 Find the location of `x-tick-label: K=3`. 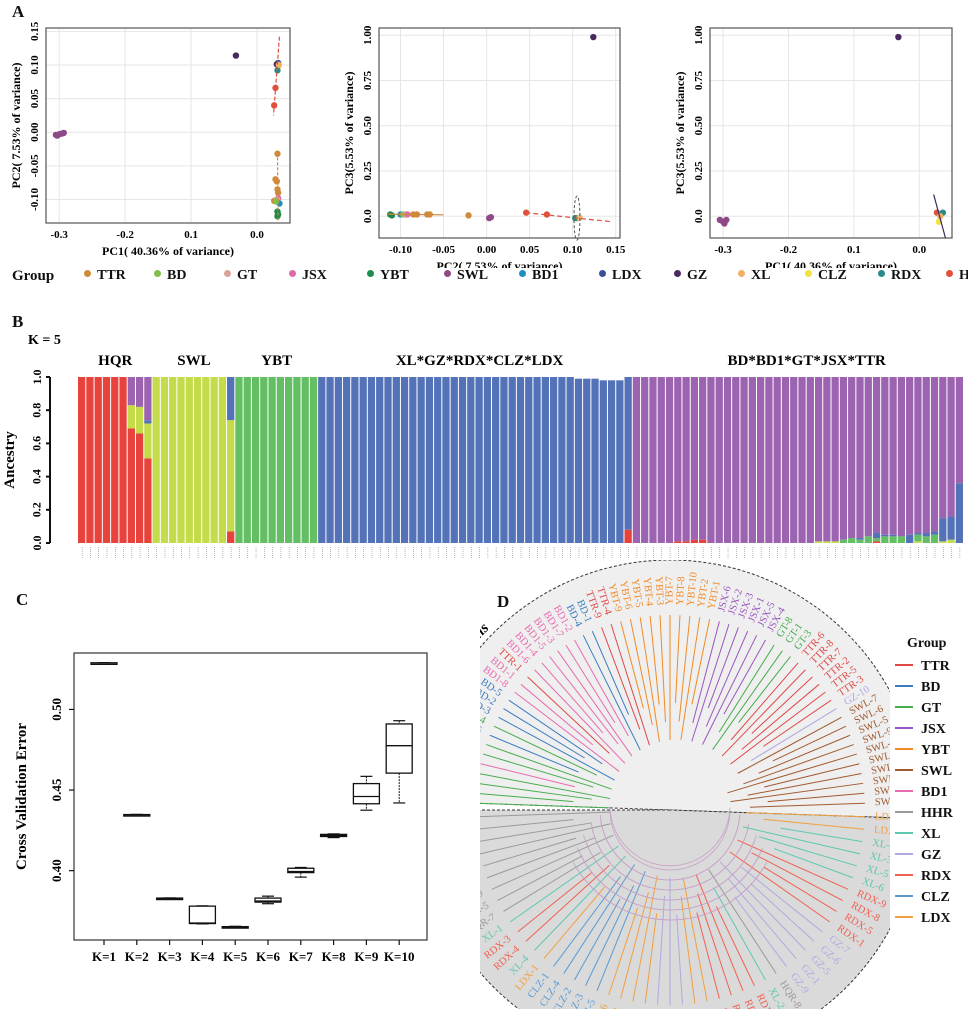

x-tick-label: K=3 is located at coordinates (170, 956).